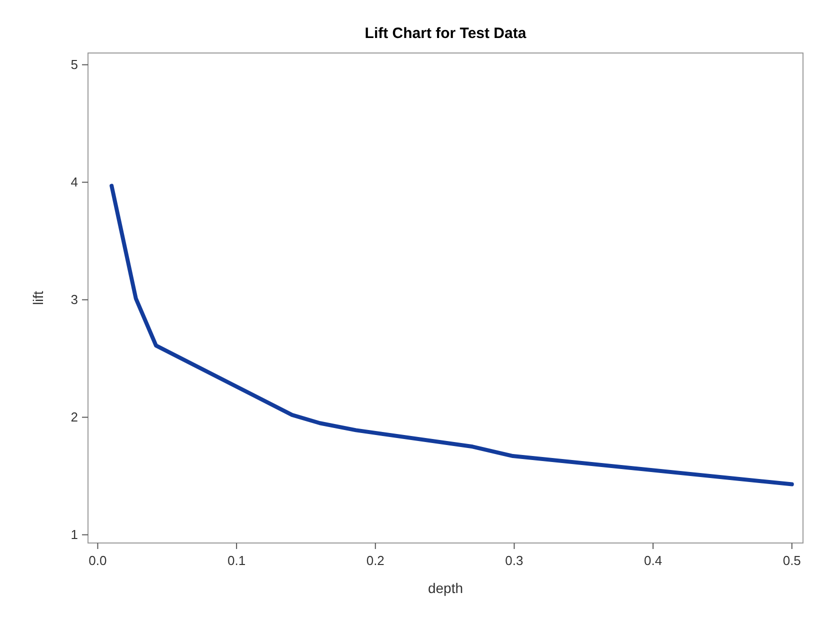 This screenshot has height=617, width=813. I want to click on y-tick-label: 2, so click(74, 416).